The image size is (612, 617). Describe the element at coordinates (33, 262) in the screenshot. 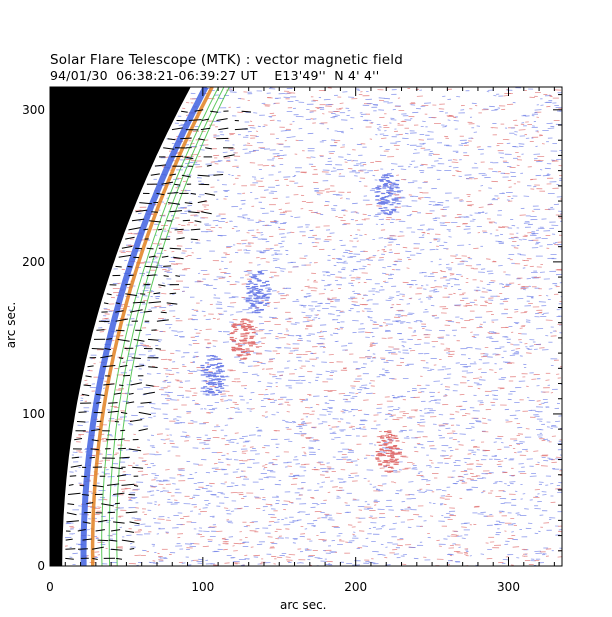

I see `y-tick-label: 200` at that location.